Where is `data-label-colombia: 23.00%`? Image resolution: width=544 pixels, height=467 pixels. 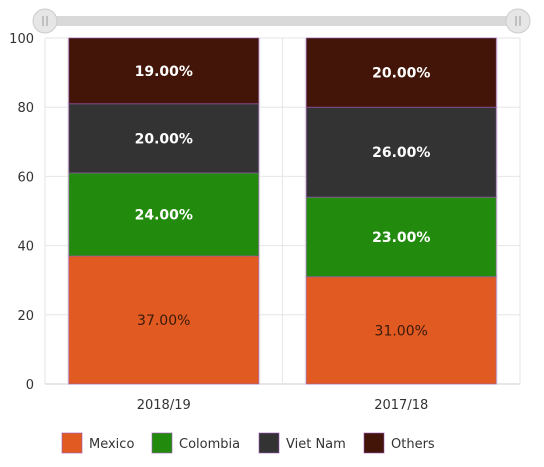
data-label-colombia: 23.00% is located at coordinates (401, 238).